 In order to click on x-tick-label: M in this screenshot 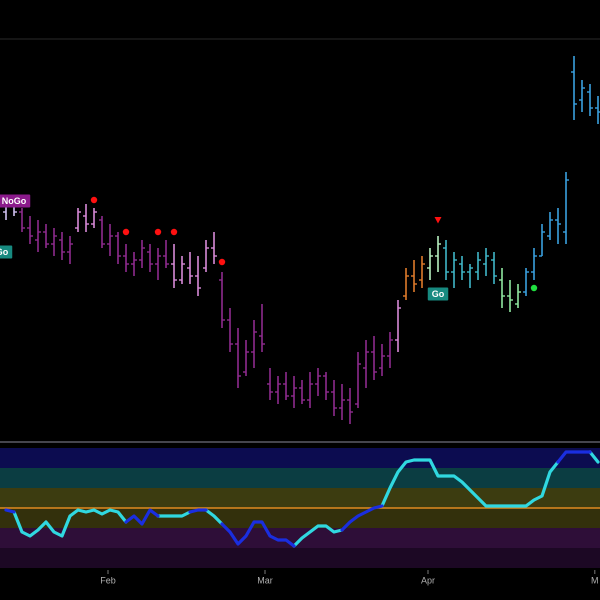, I will do `click(595, 580)`.